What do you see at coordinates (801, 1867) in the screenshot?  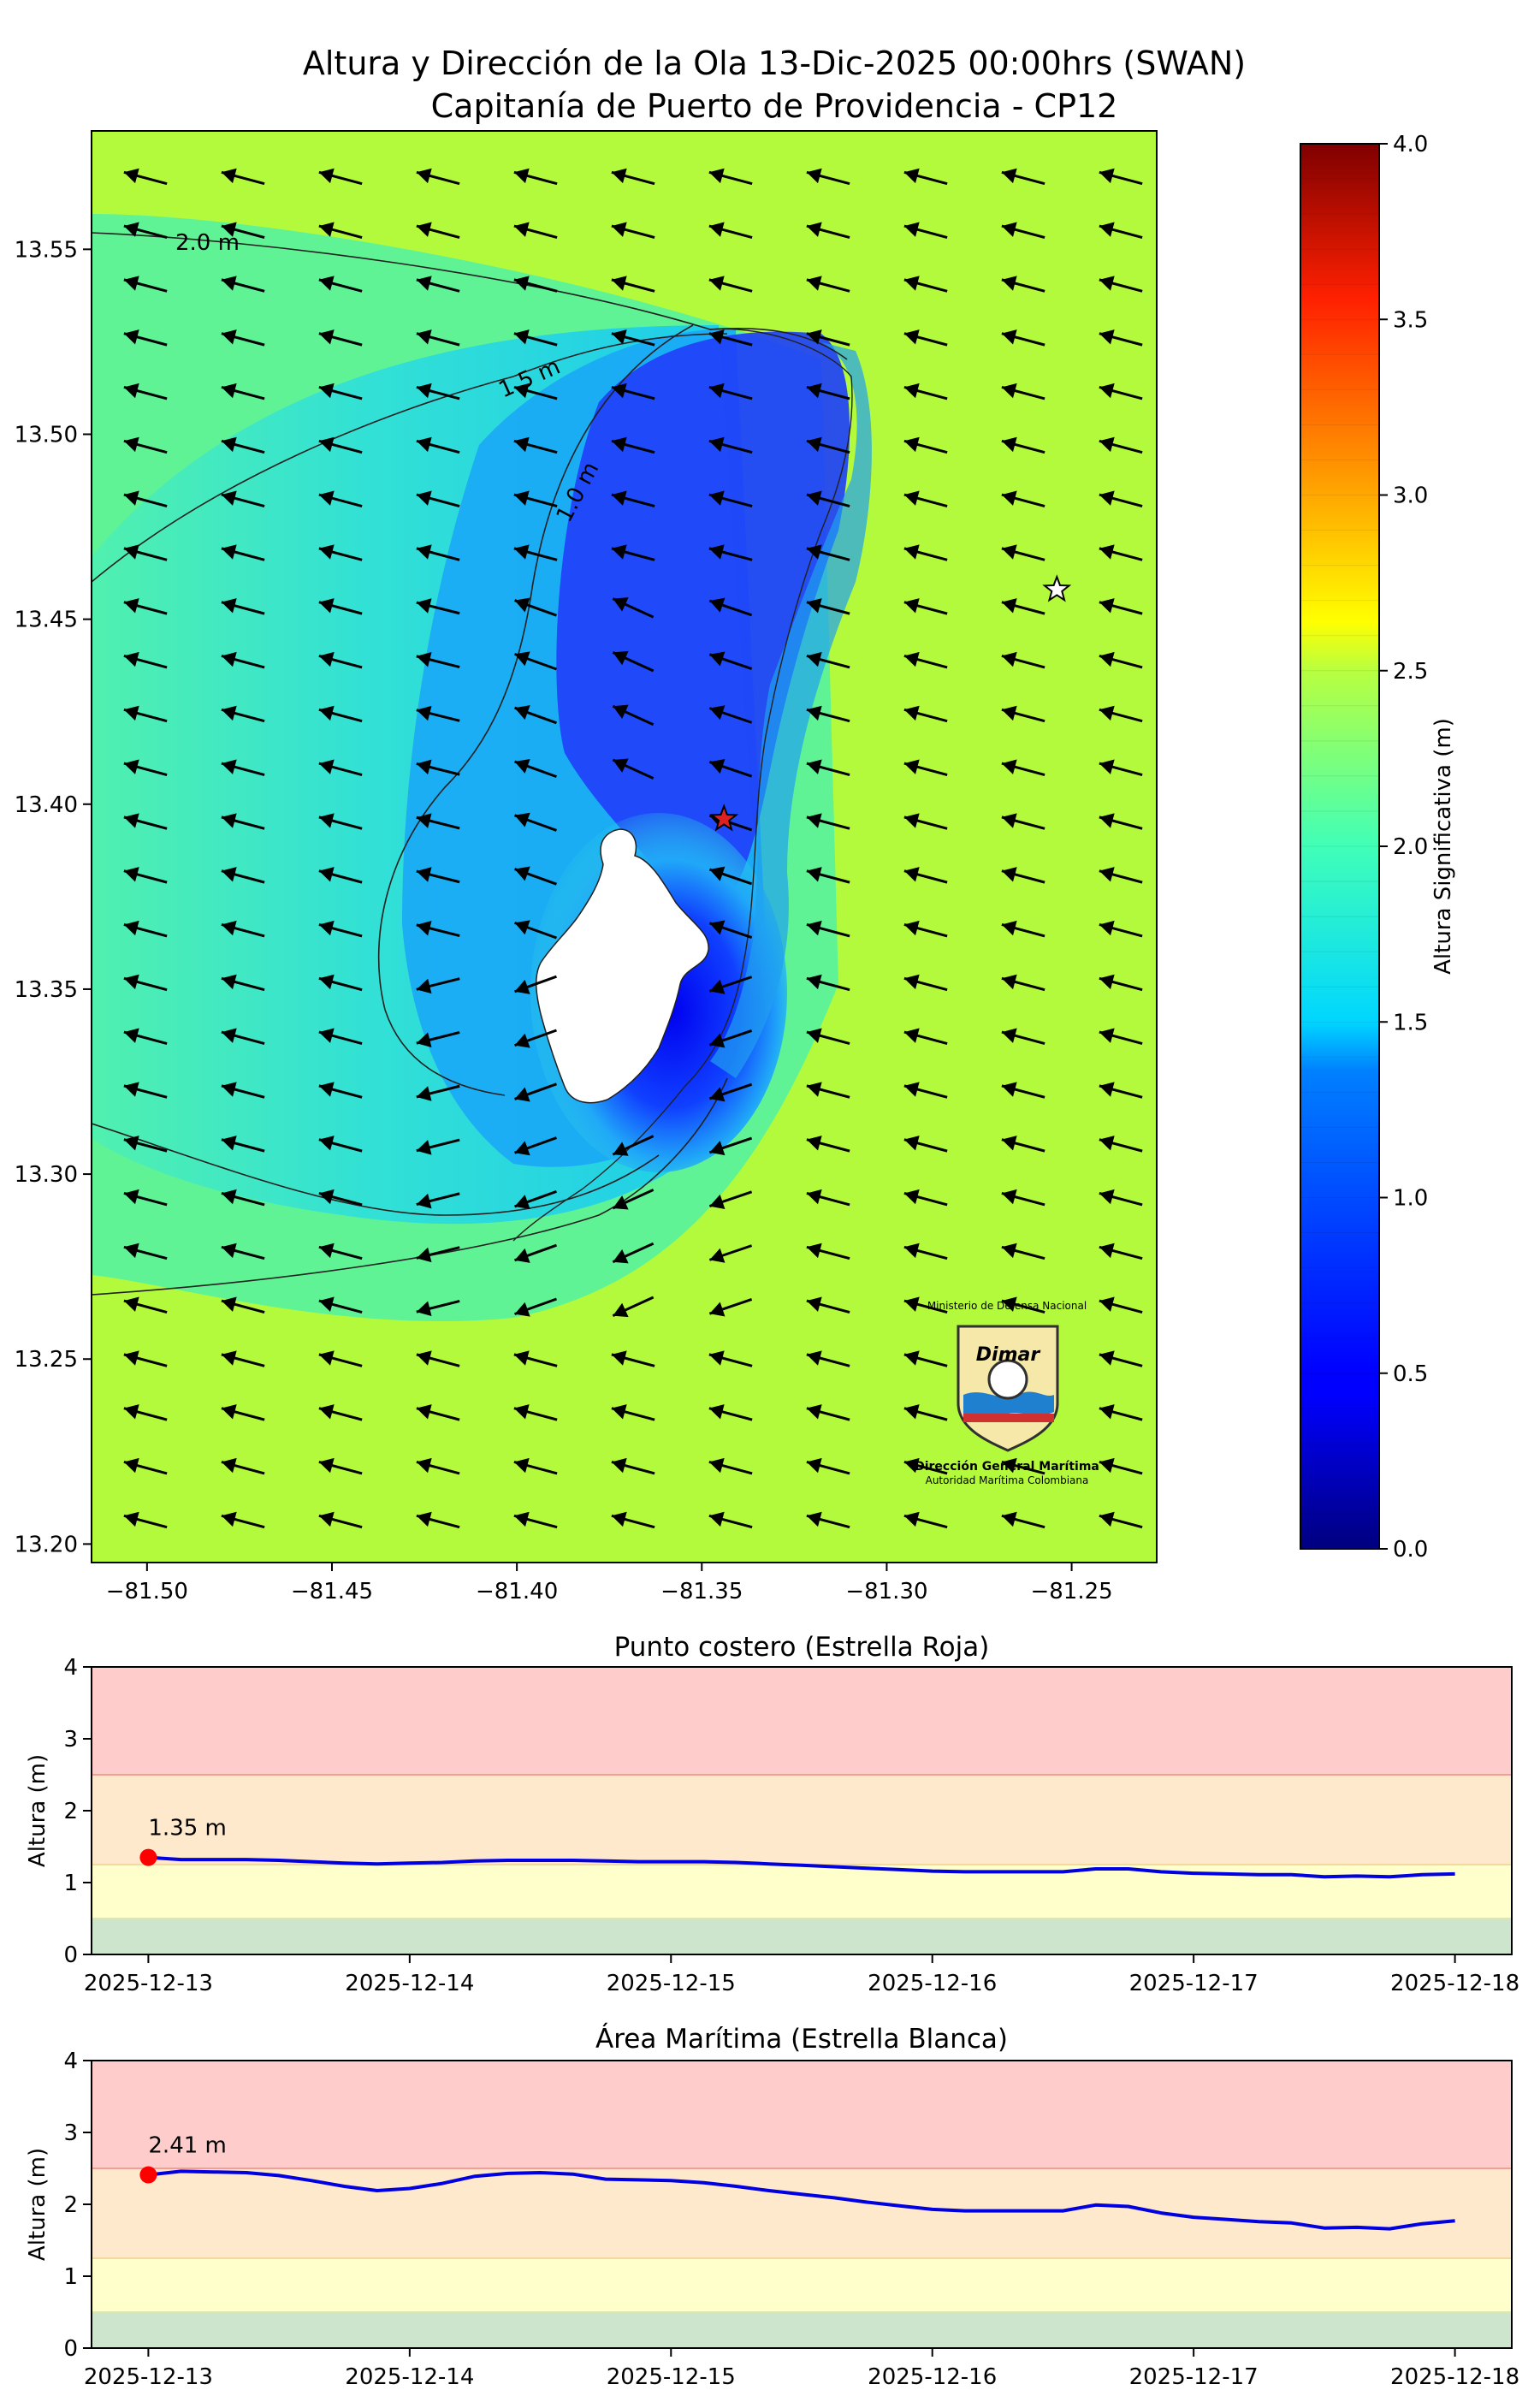 I see `series-line` at bounding box center [801, 1867].